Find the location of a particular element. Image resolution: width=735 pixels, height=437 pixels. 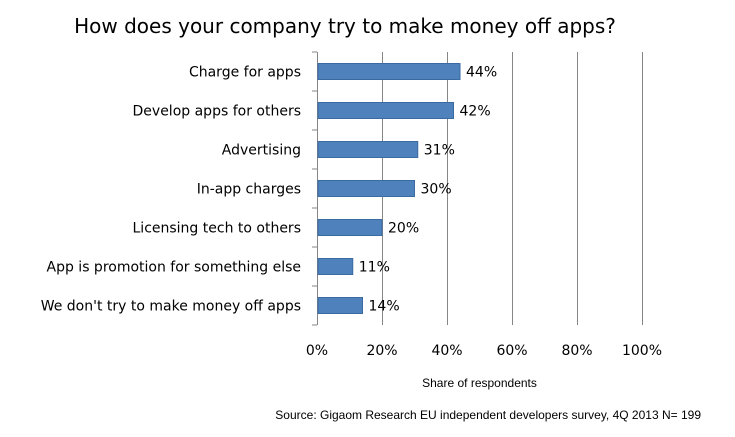

x-tick-label-60: 60% is located at coordinates (511, 351).